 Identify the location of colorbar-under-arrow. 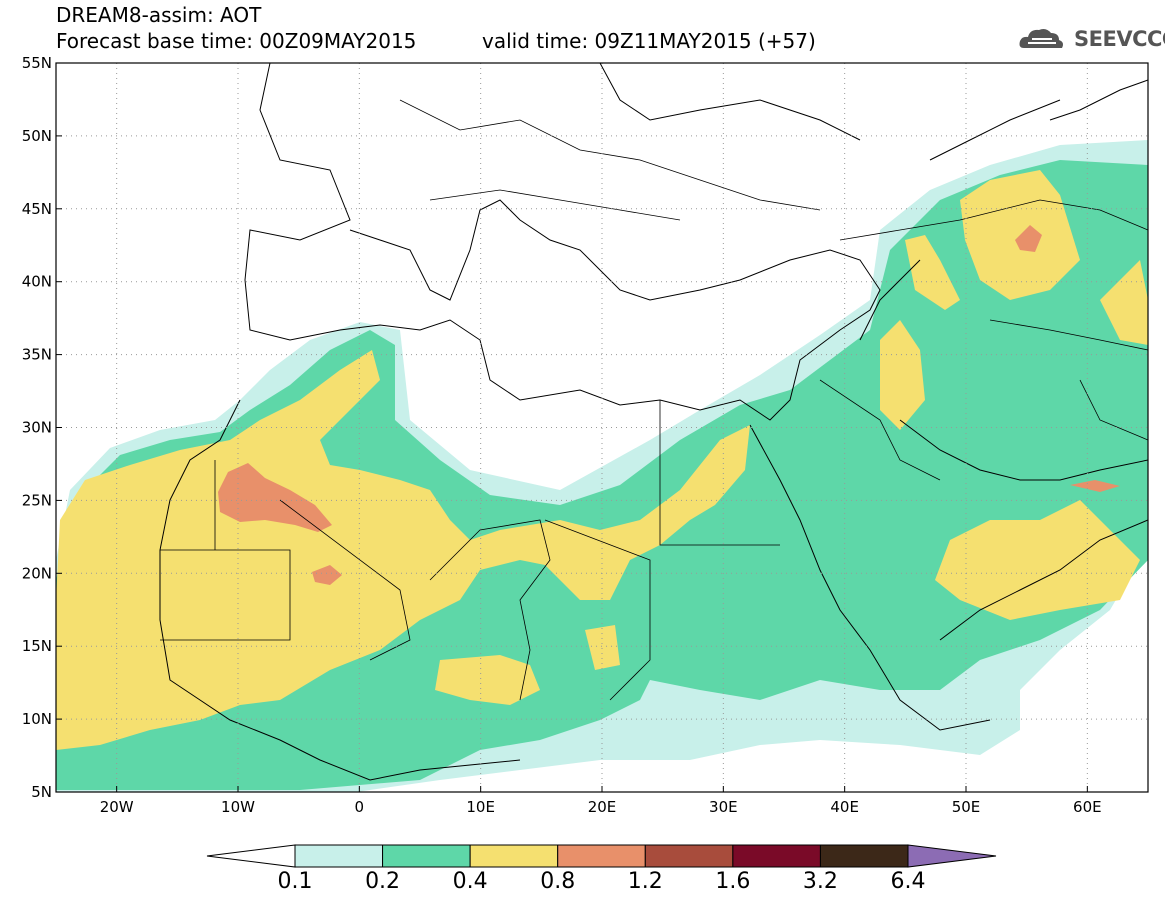
(251, 856).